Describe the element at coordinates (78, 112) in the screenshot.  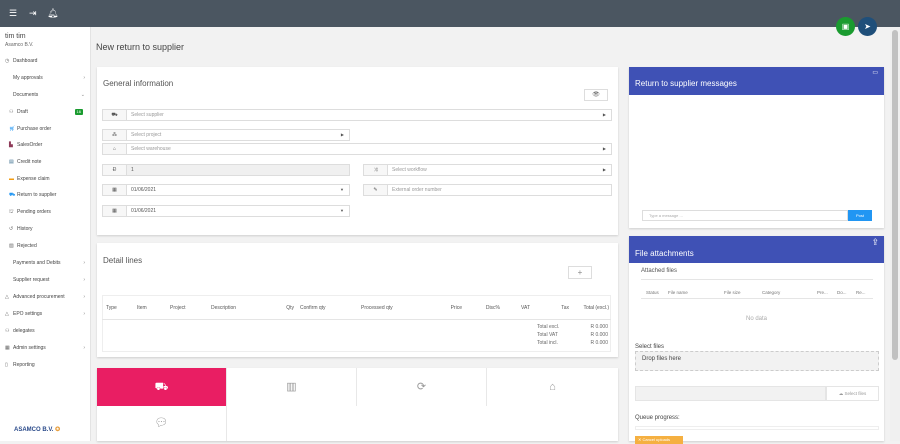
I see `draft-count-badge: 16` at that location.